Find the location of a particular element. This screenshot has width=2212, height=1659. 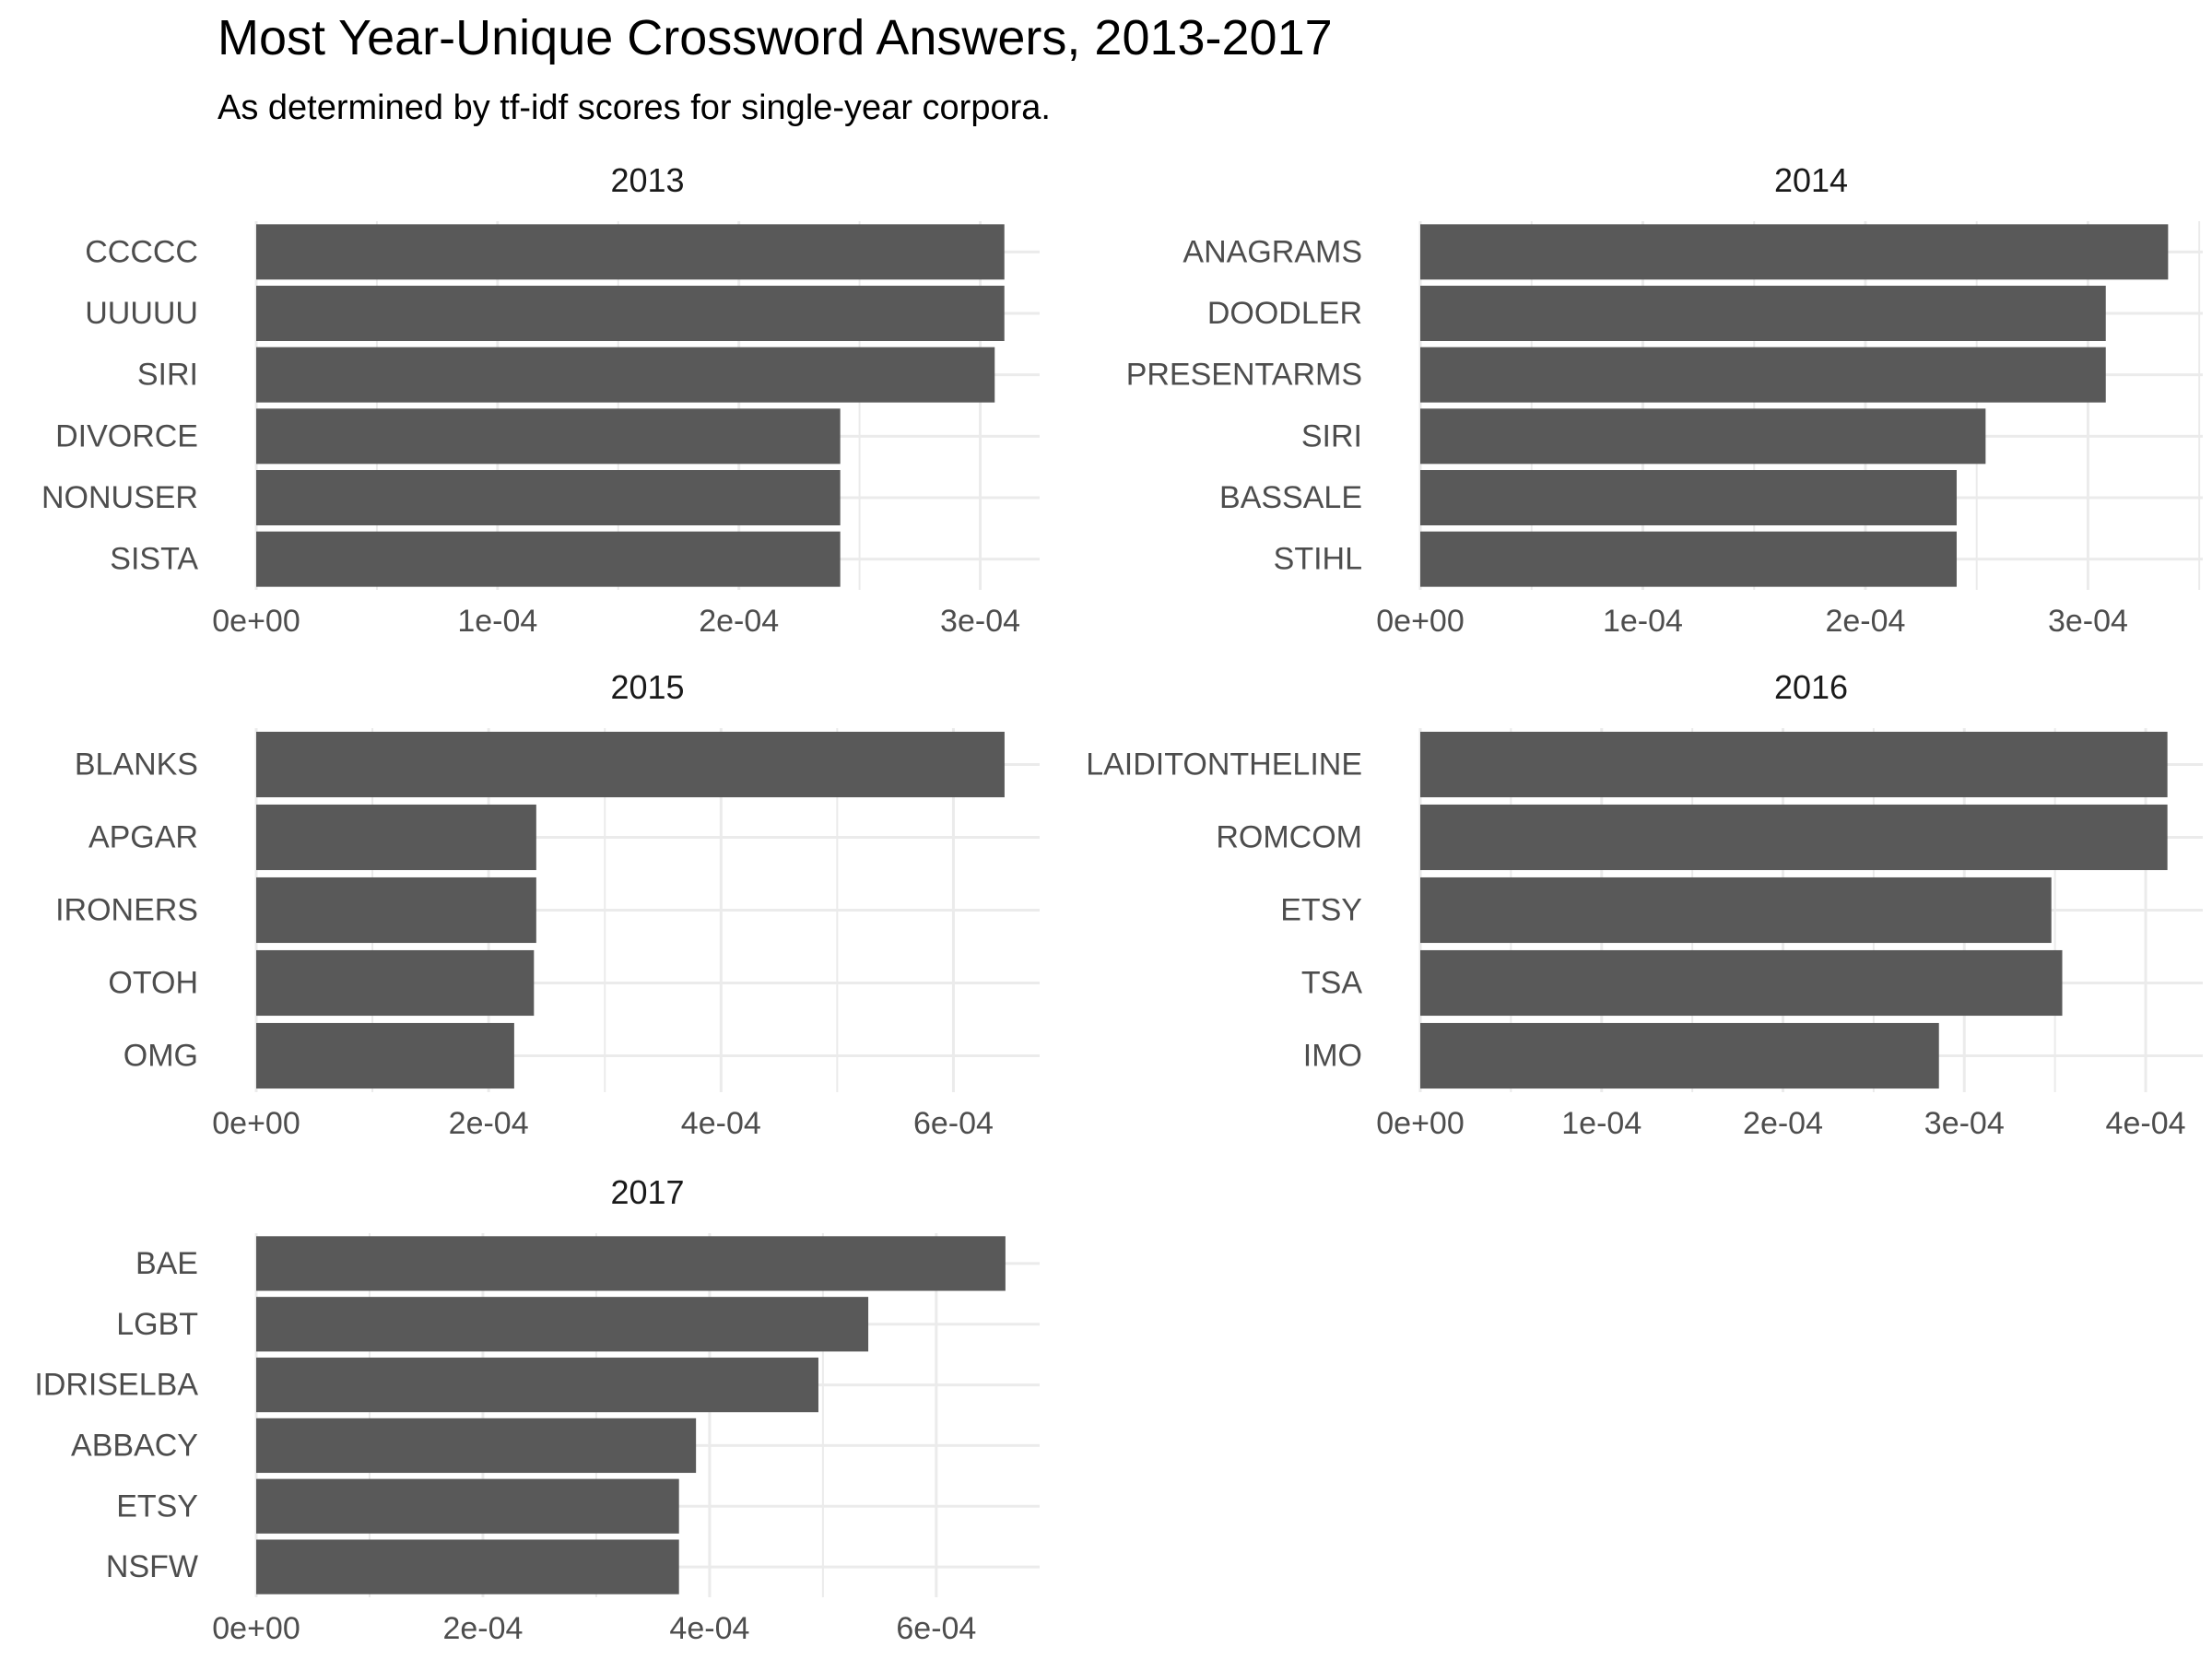

facet-label: 2016 is located at coordinates (1811, 687).